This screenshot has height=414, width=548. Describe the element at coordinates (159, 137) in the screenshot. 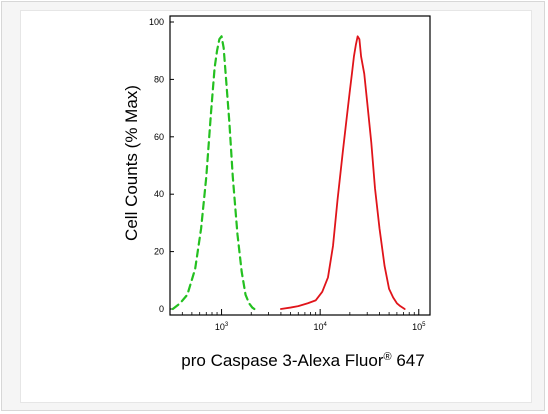

I see `y-axis-tick-label: 60` at that location.